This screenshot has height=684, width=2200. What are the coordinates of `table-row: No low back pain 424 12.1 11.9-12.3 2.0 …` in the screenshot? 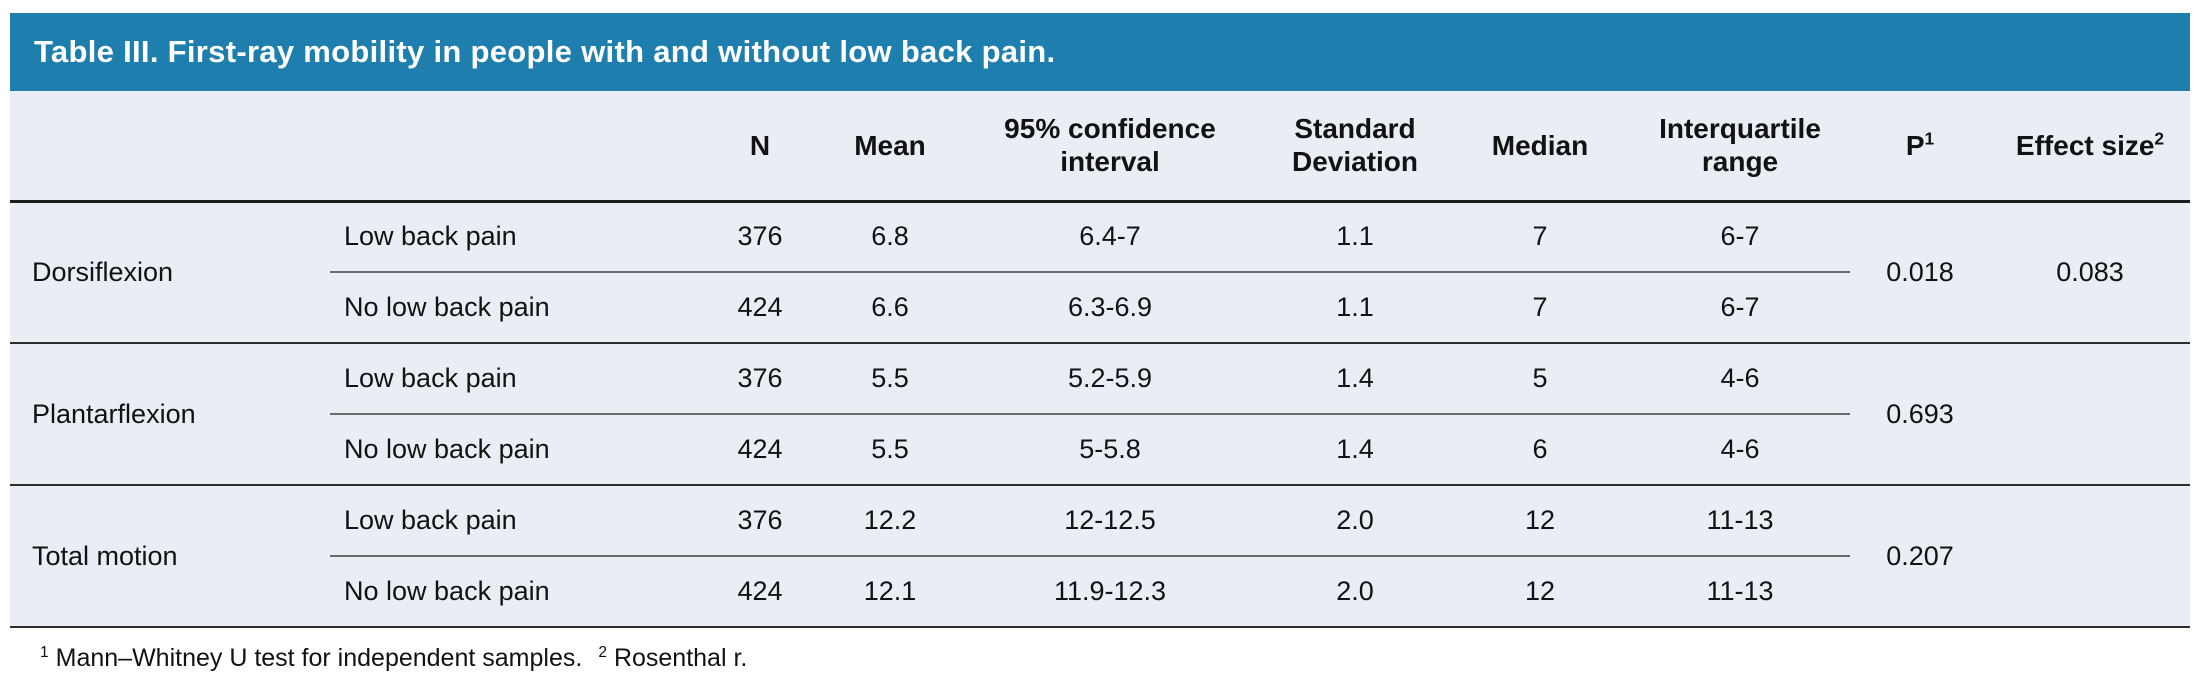 It's located at (1100, 592).